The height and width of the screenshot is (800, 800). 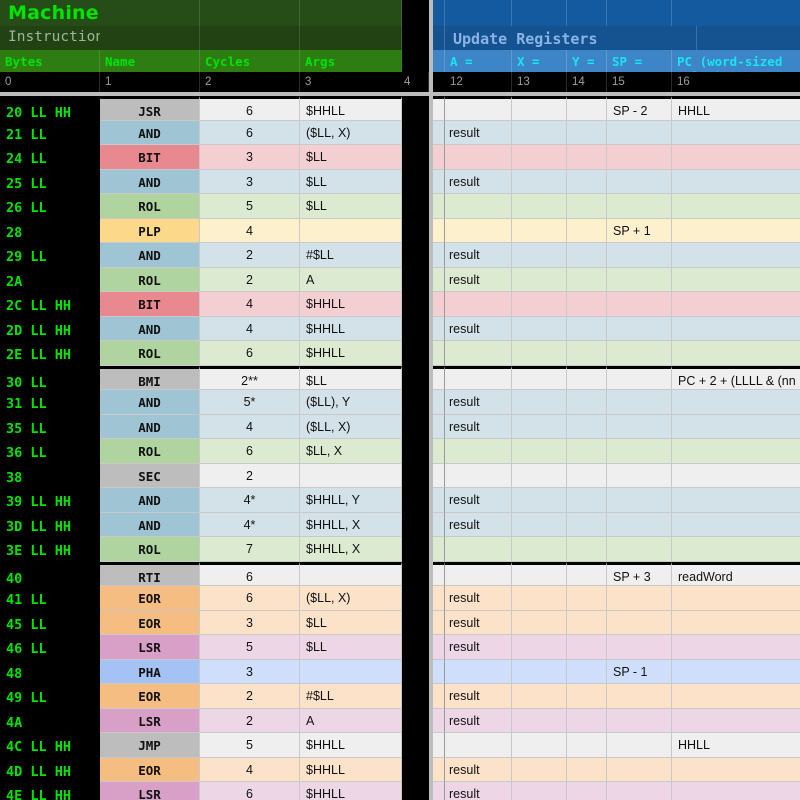 What do you see at coordinates (250, 745) in the screenshot?
I see `cell-cycles: 5` at bounding box center [250, 745].